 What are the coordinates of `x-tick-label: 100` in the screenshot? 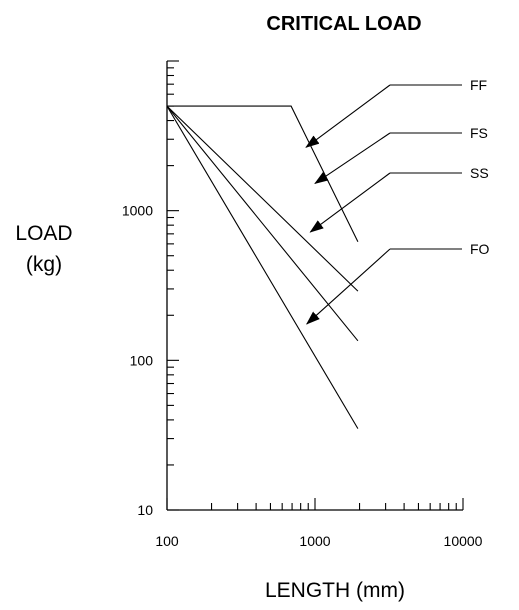 It's located at (167, 541).